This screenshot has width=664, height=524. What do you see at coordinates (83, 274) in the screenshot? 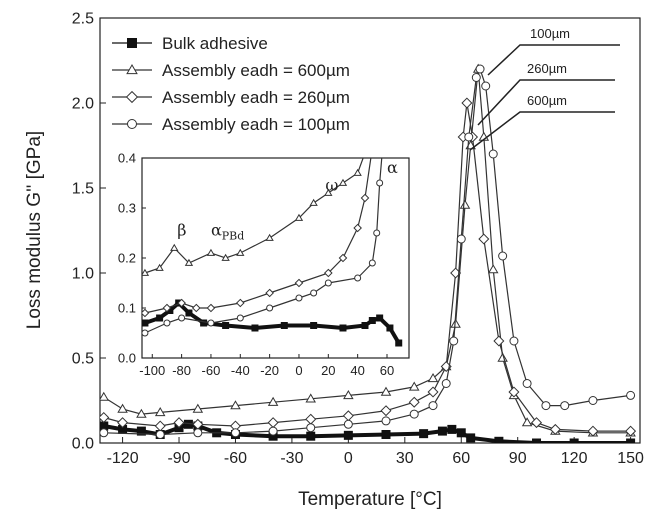
I see `y-tick-label: 1.0` at bounding box center [83, 274].